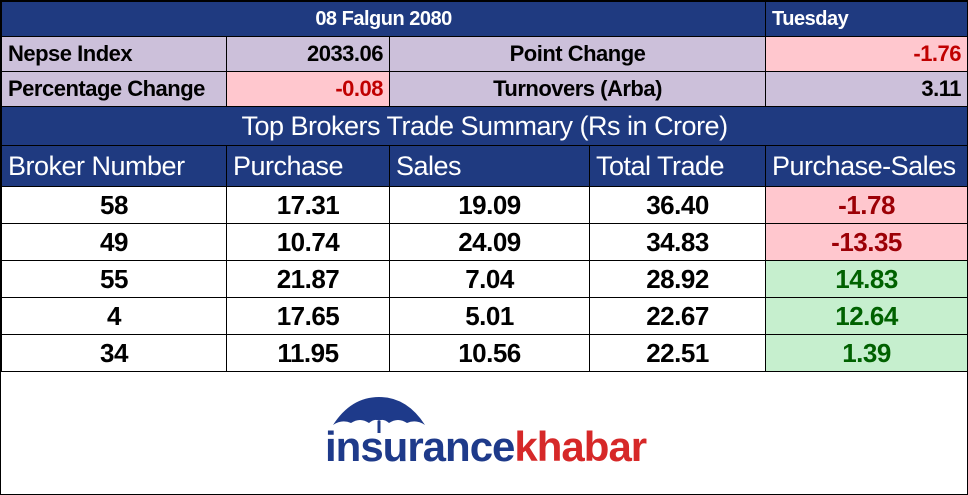 The width and height of the screenshot is (968, 495). I want to click on logo: insurancekhabar, so click(491, 440).